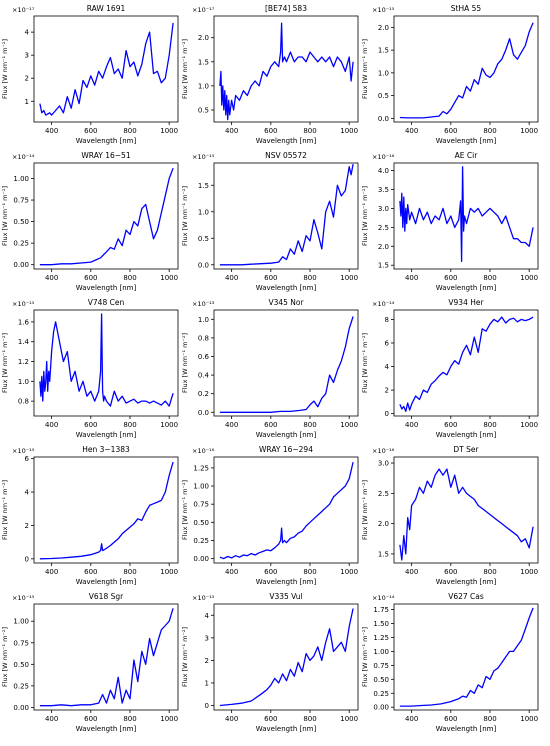  I want to click on panel-title: StHA 55, so click(466, 8).